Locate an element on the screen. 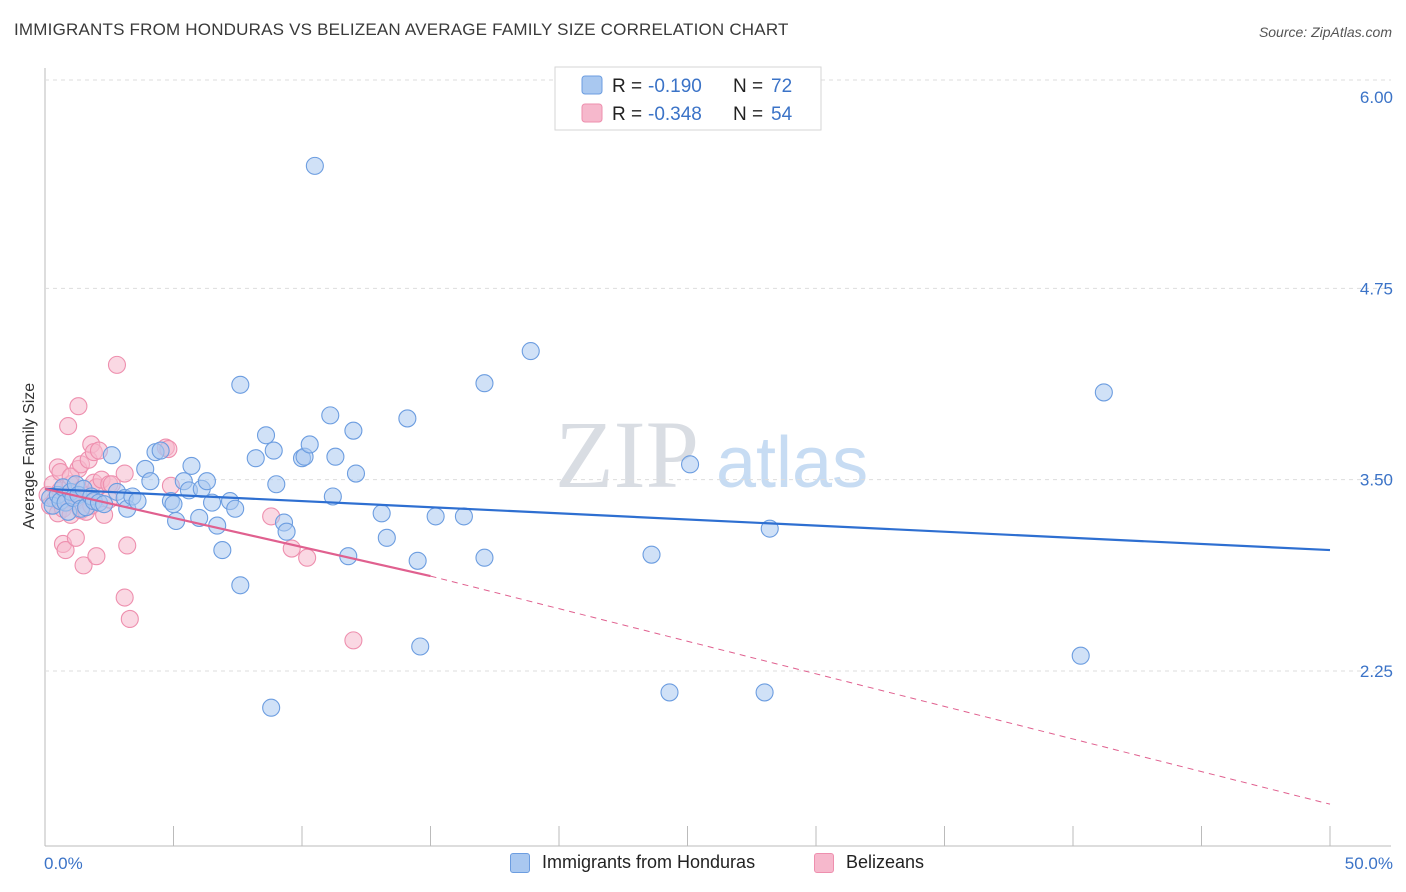  legend-item-belizeans: Belizeans is located at coordinates (869, 862).